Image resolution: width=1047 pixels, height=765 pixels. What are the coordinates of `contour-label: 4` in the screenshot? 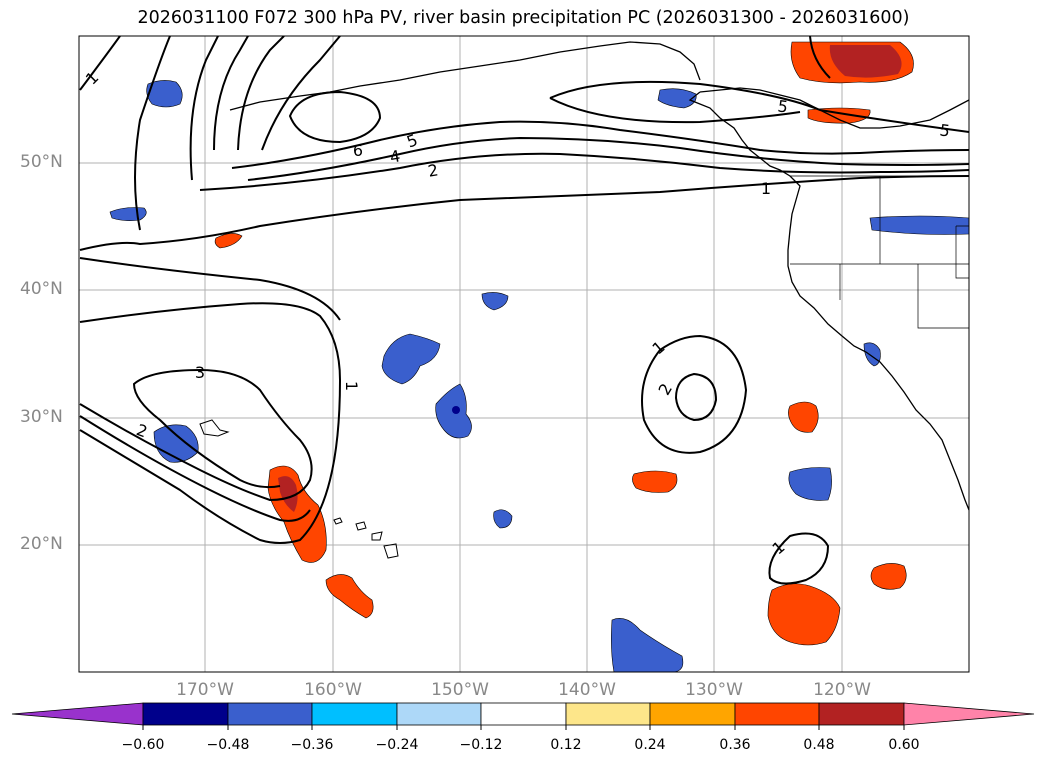 It's located at (394, 156).